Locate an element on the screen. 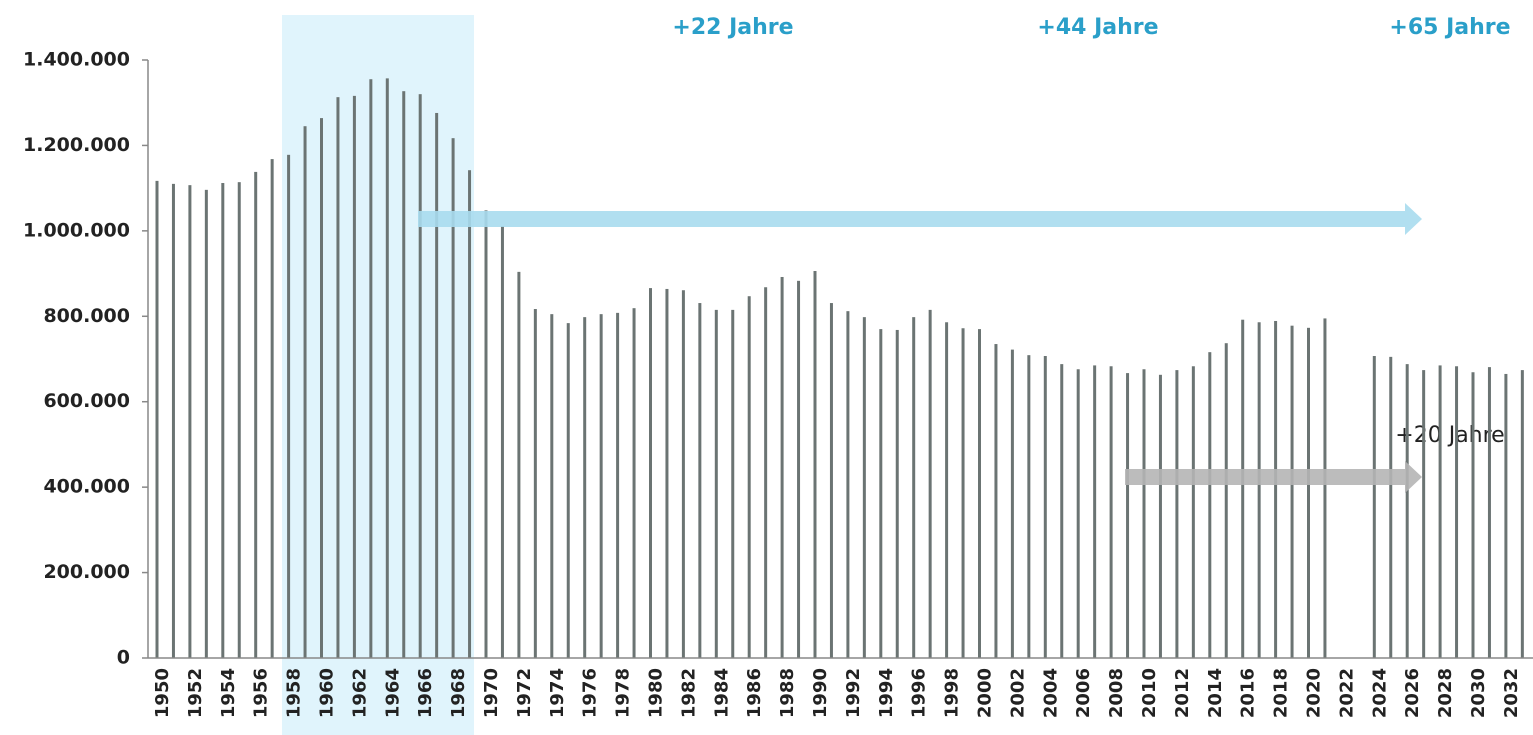 The height and width of the screenshot is (735, 1533). x-tick-label: 1996 is located at coordinates (919, 693).